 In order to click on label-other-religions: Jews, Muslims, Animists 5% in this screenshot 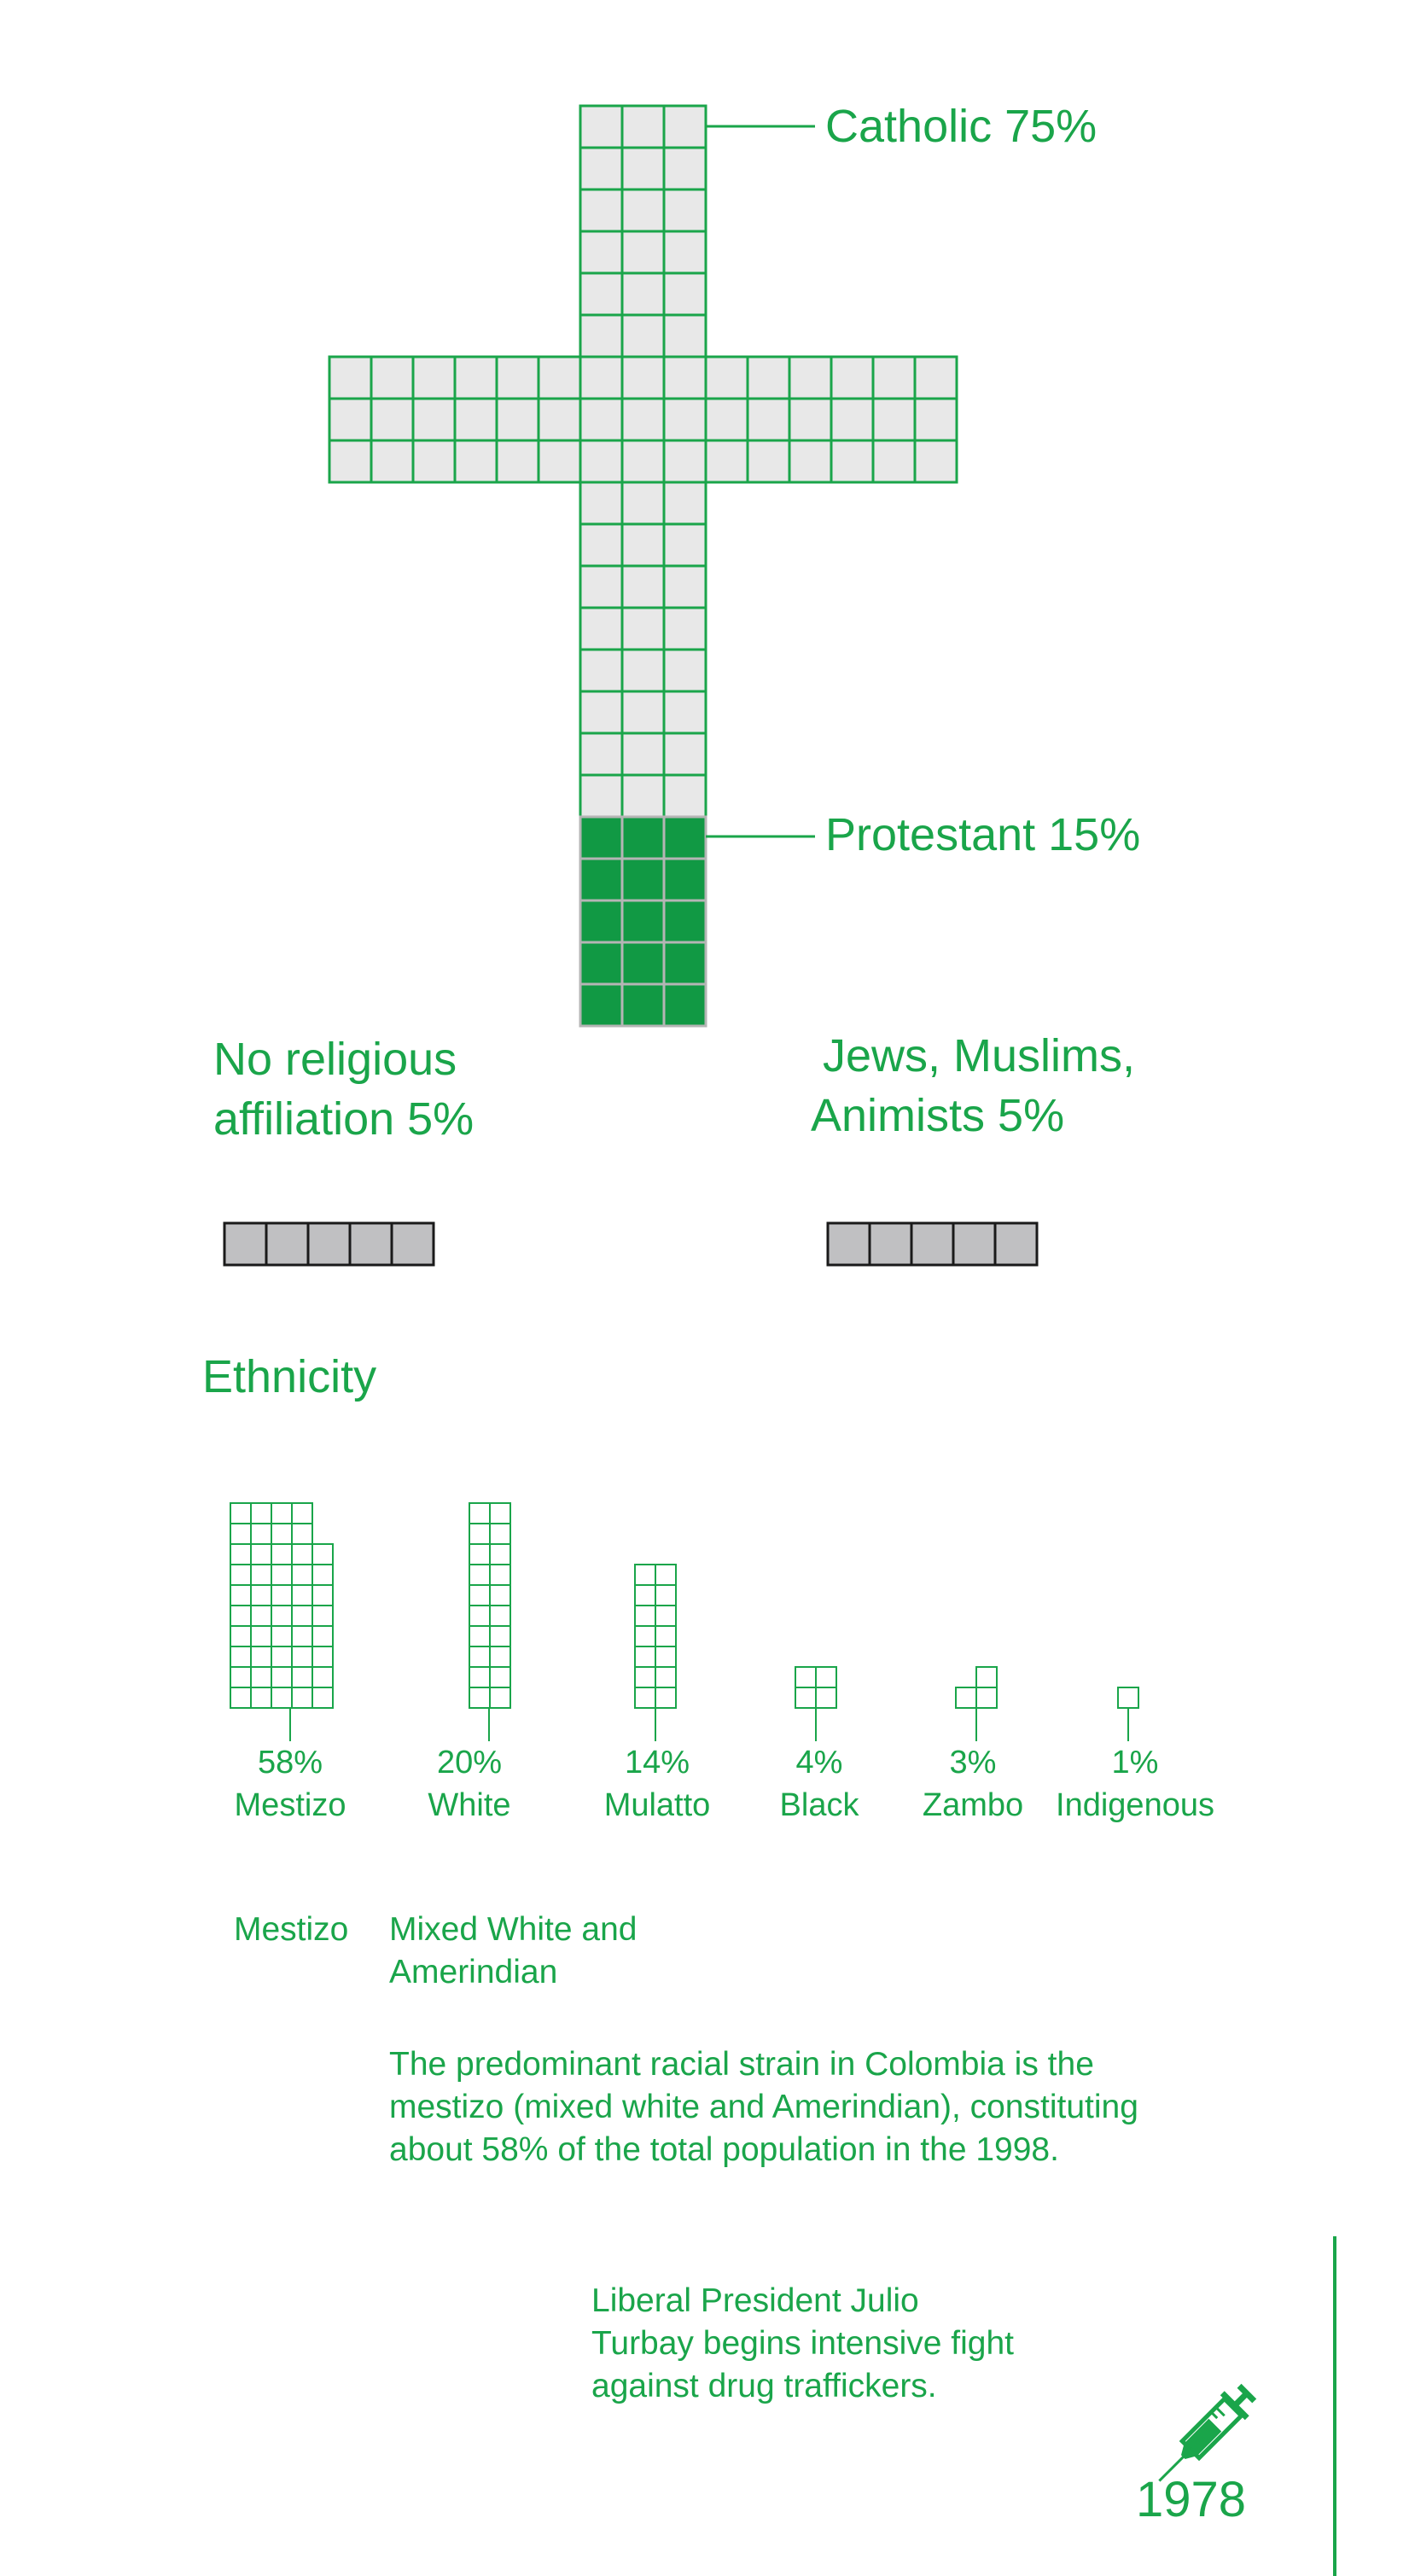, I will do `click(973, 1085)`.